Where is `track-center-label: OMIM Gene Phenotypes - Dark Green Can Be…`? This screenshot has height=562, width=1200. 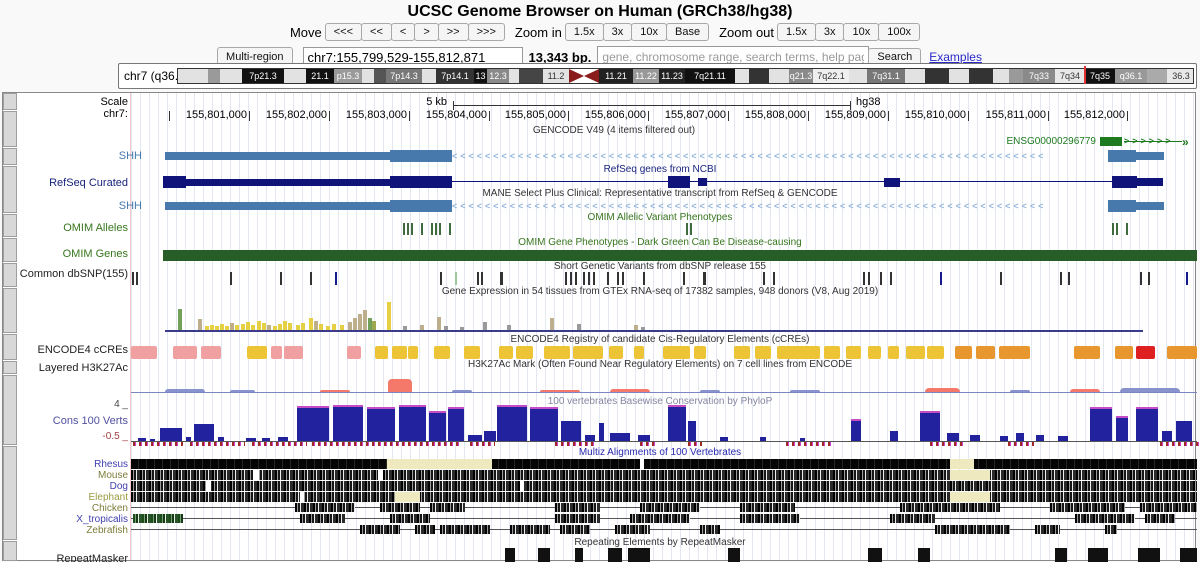 track-center-label: OMIM Gene Phenotypes - Dark Green Can Be… is located at coordinates (660, 242).